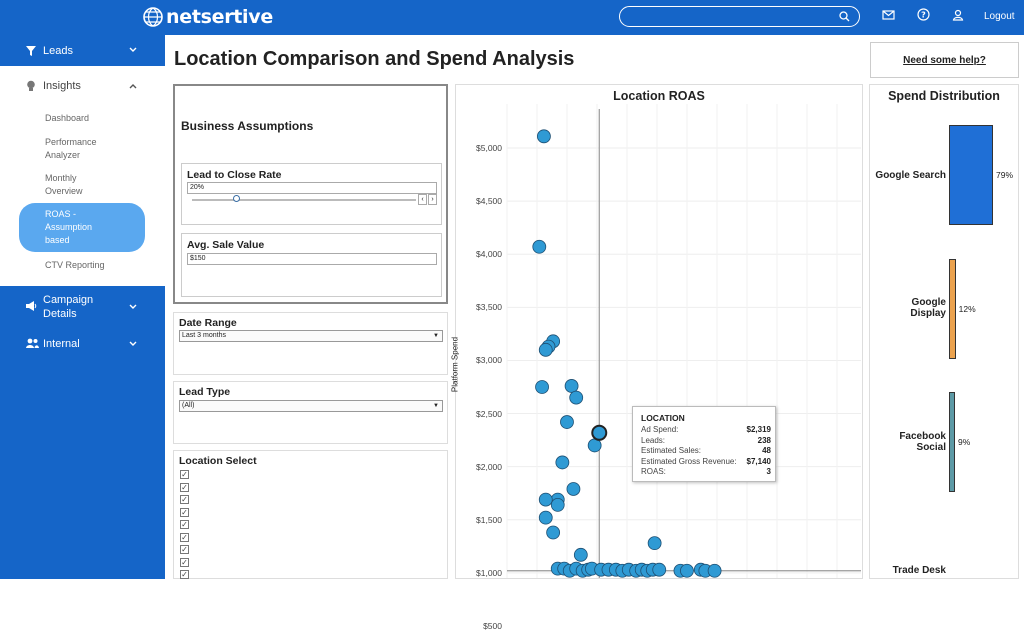 Image resolution: width=1024 pixels, height=631 pixels. Describe the element at coordinates (999, 16) in the screenshot. I see `logout-link: Logout` at that location.